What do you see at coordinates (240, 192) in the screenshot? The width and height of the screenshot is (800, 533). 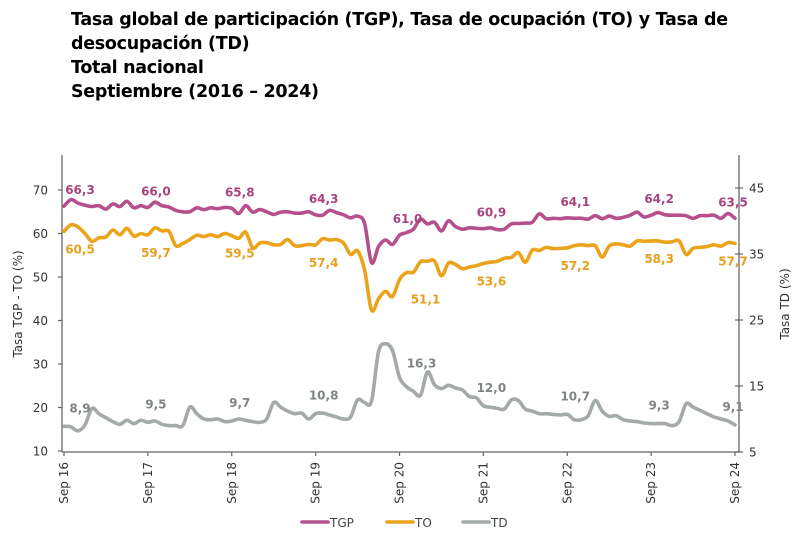 I see `data-label-tgp: 65,8` at bounding box center [240, 192].